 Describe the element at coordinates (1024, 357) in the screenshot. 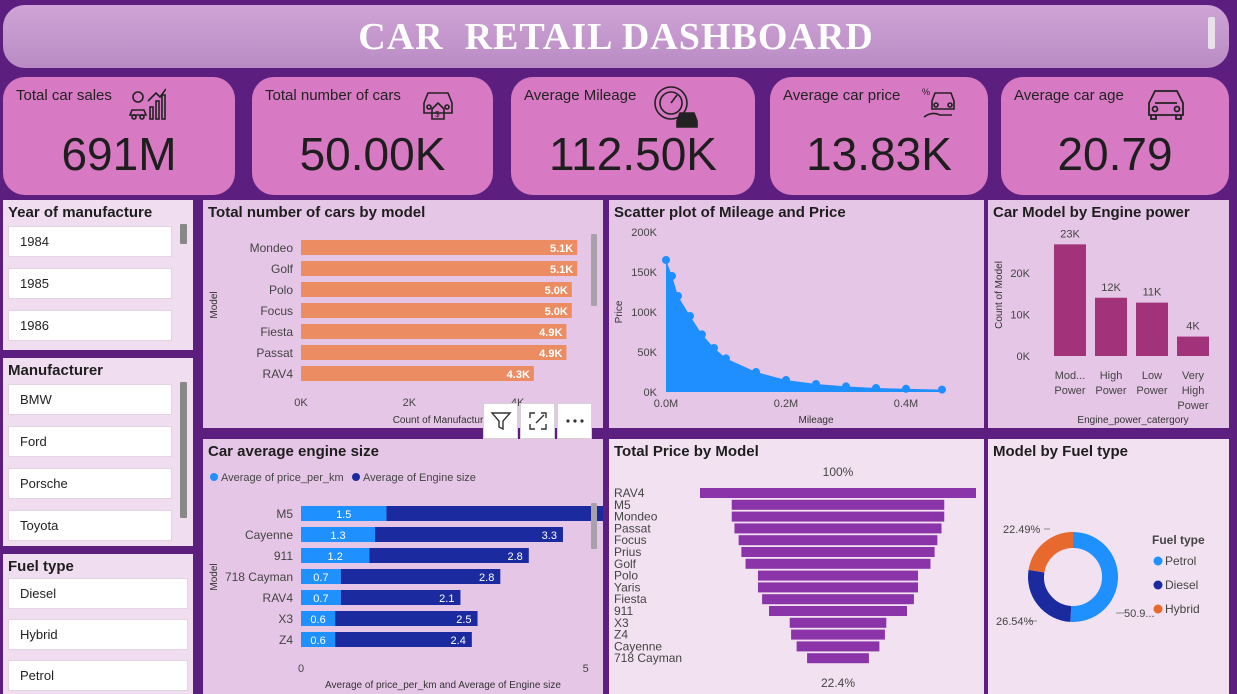

I see `y-tick-label: 0K` at that location.